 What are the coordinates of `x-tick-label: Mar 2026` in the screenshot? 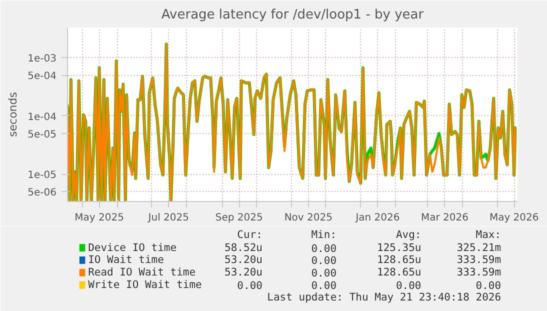 It's located at (445, 218).